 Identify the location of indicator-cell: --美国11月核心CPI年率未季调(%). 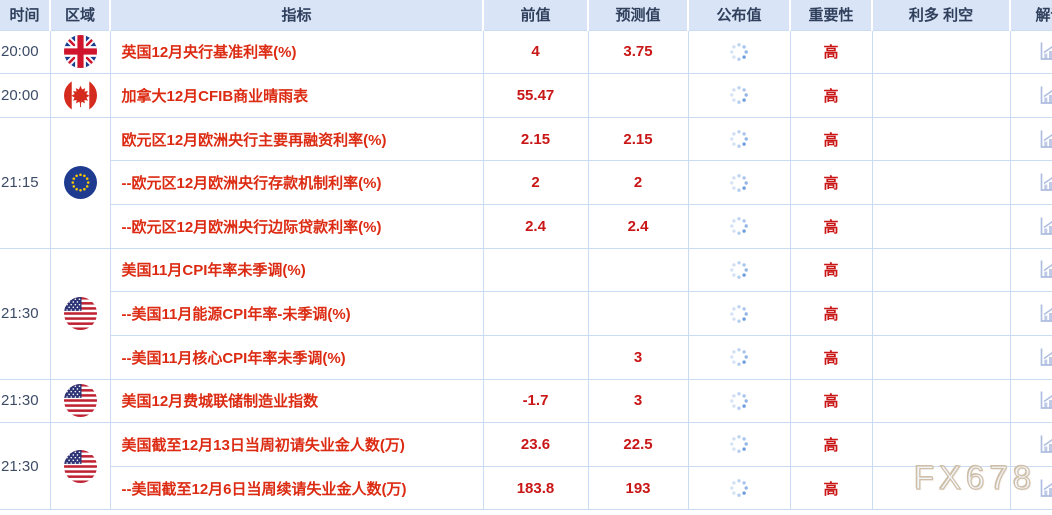
(297, 357).